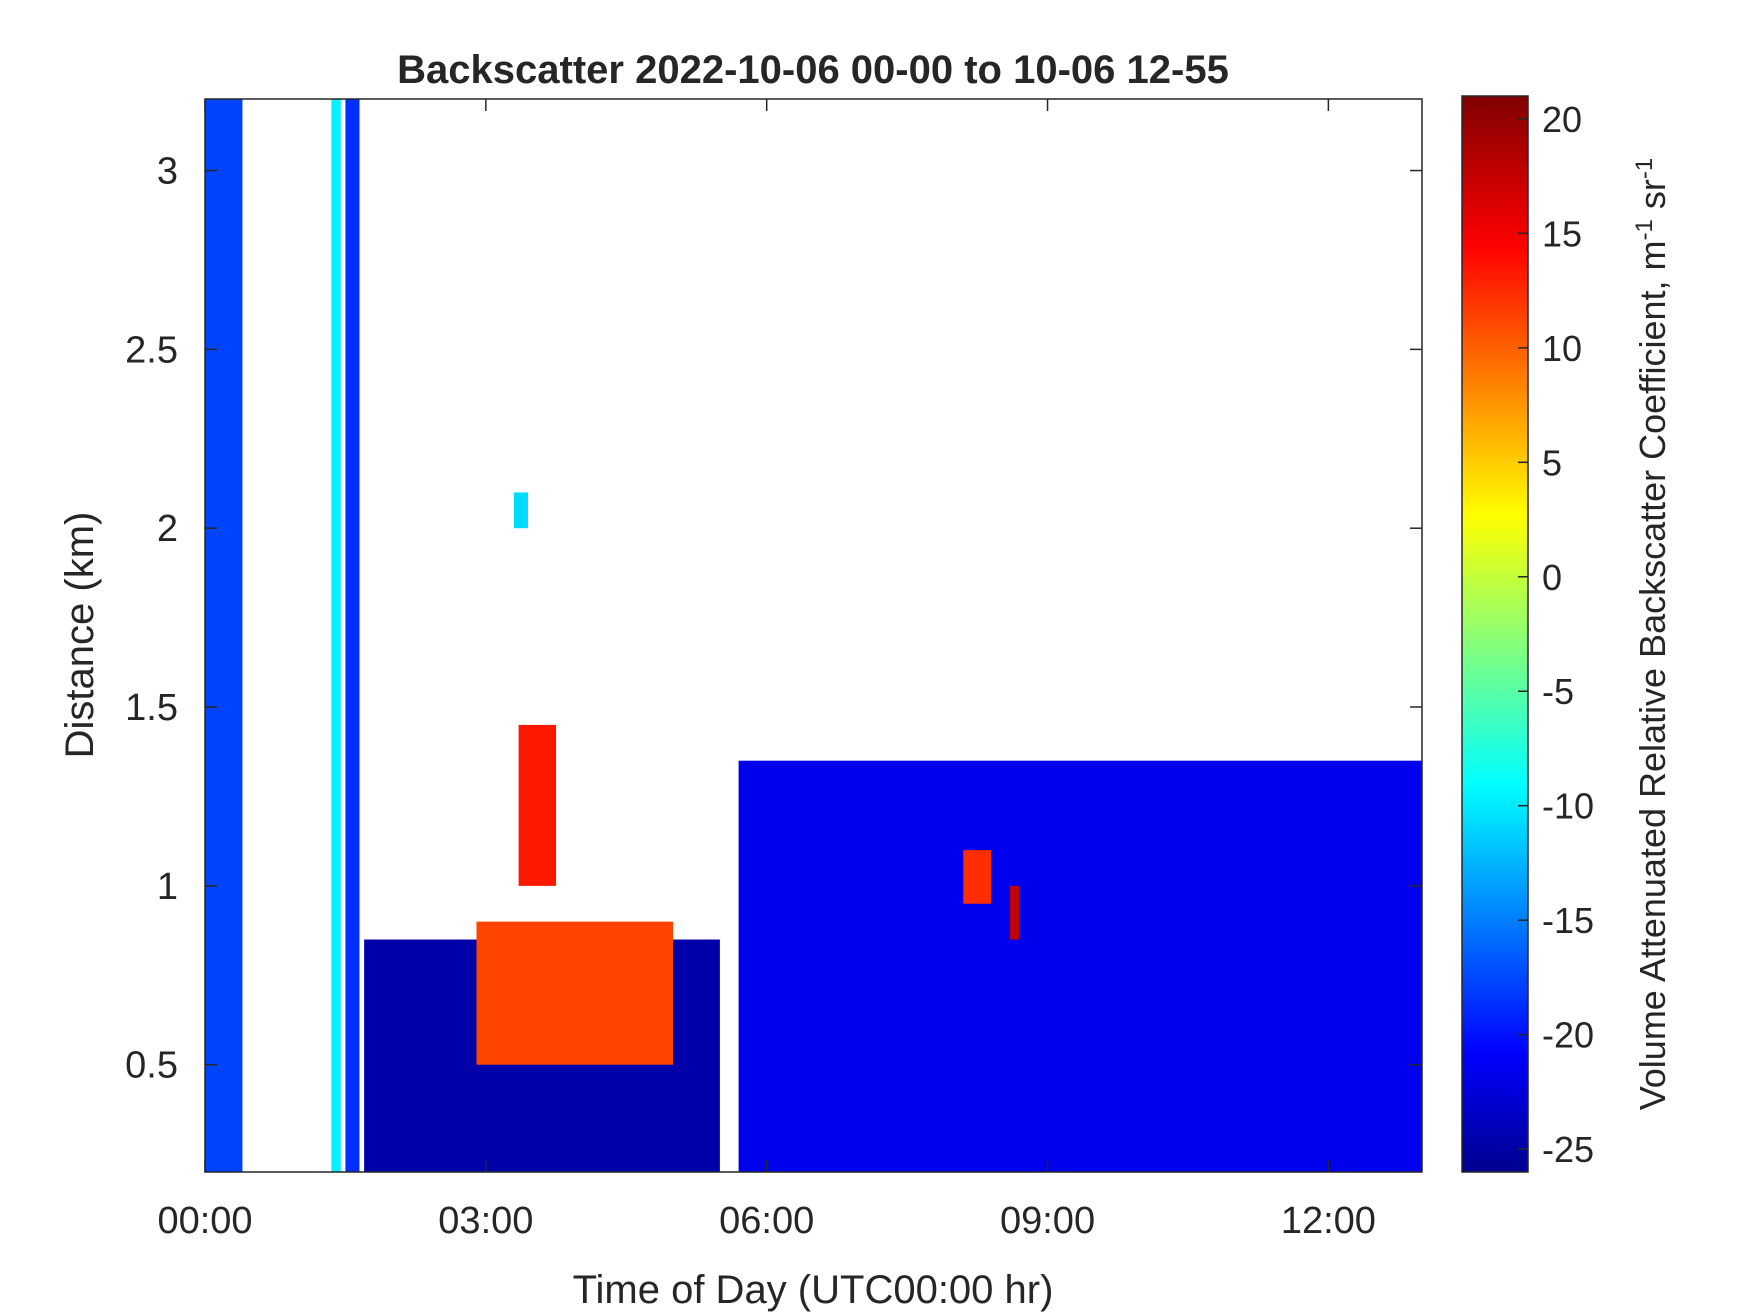 The width and height of the screenshot is (1750, 1313). Describe the element at coordinates (1556, 634) in the screenshot. I see `colorbar-ticks: 20 15 10 5 0 -5 -10 -15 -20 -25` at that location.